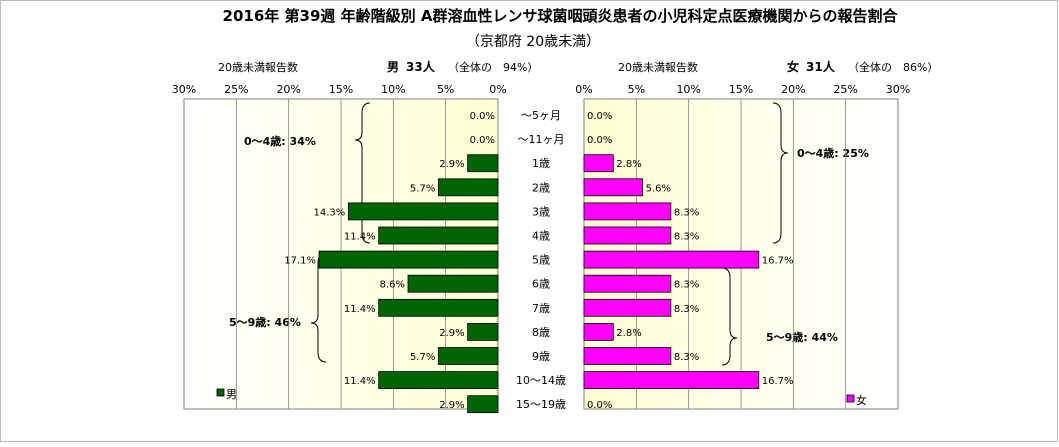 This screenshot has width=1059, height=447. What do you see at coordinates (493, 67) in the screenshot?
I see `left-header-share: （全体の 94%）` at bounding box center [493, 67].